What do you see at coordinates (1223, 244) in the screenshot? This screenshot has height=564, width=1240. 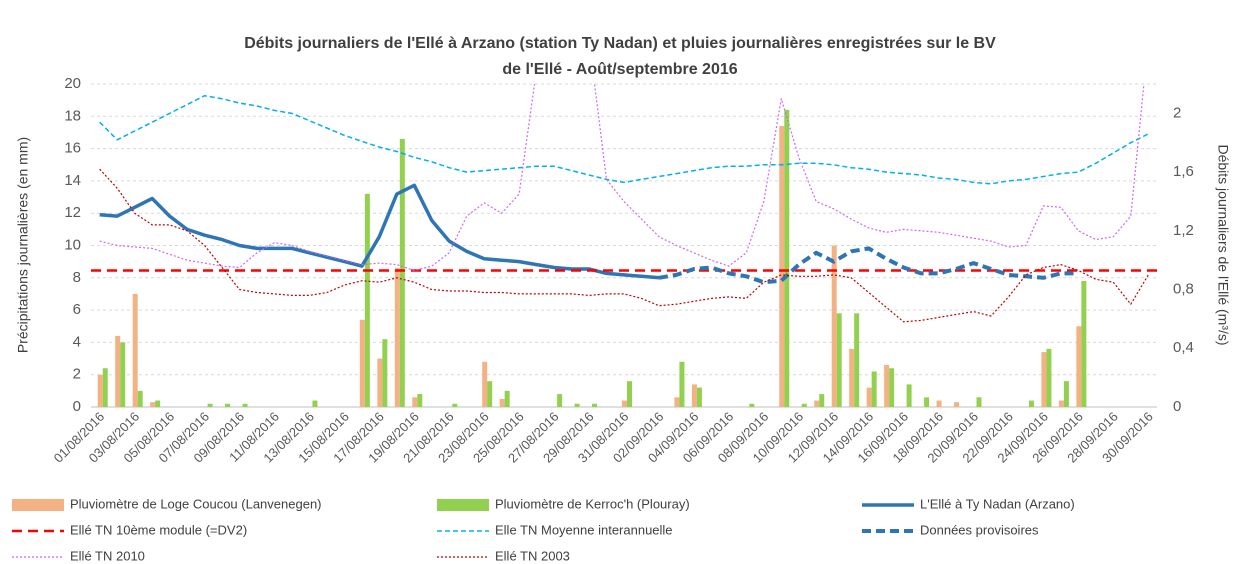 I see `y2-axis-title: Débits journaliers de l'Ellé (m³/s)` at bounding box center [1223, 244].